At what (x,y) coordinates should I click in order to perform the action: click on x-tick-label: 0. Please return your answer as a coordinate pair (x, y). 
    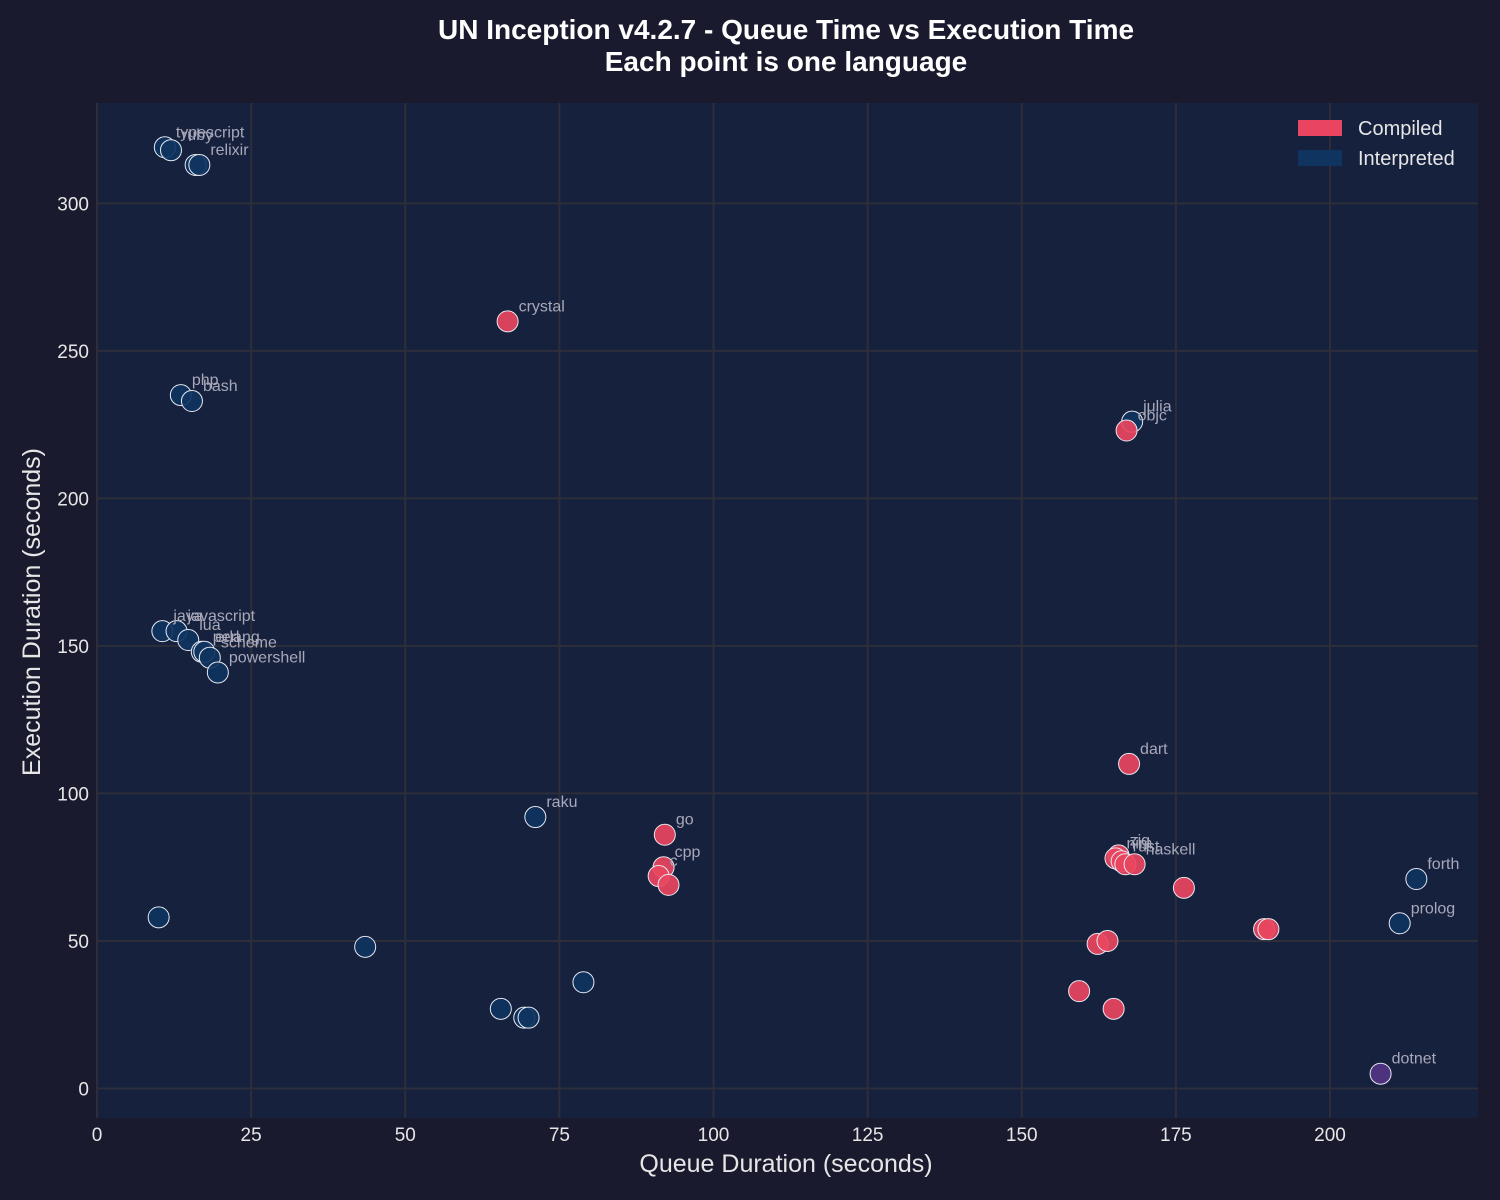
    Looking at the image, I should click on (97, 1135).